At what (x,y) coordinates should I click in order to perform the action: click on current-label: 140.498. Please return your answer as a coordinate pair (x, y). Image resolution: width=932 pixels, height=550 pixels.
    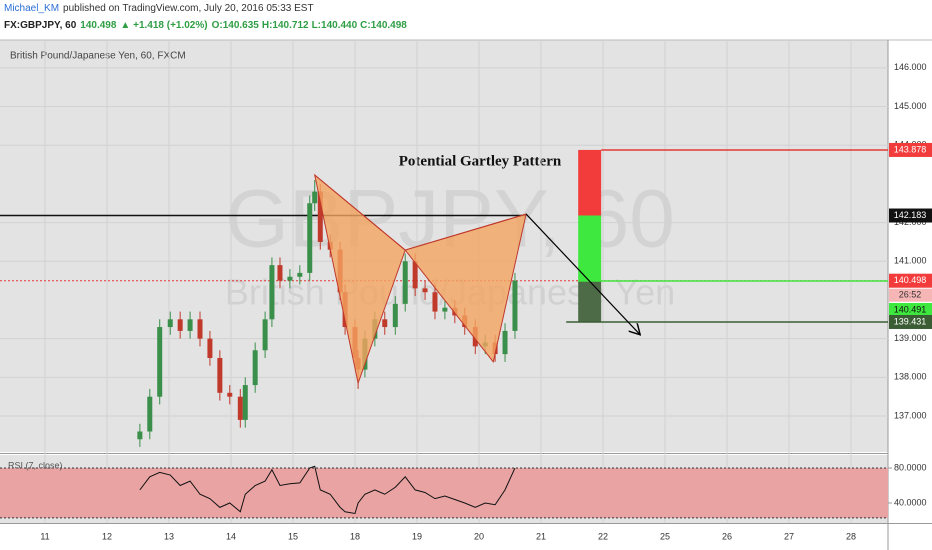
    Looking at the image, I should click on (910, 280).